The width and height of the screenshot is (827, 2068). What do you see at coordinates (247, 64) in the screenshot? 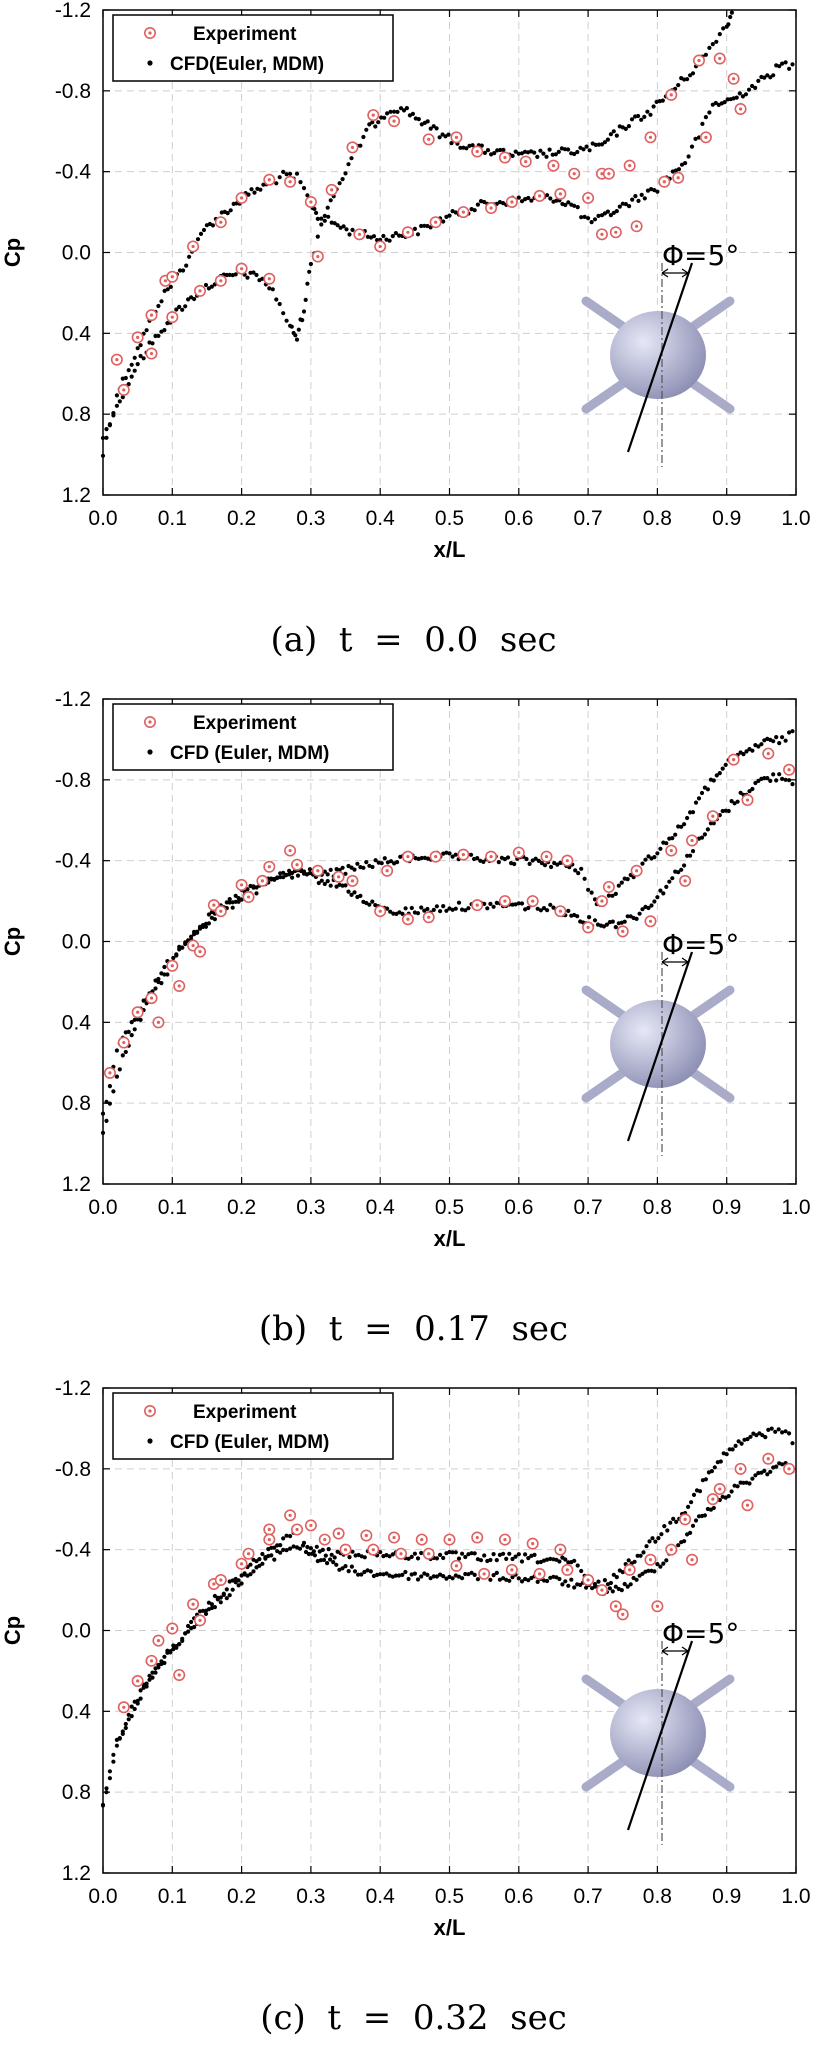
I see `legend-cfd-label: CFD(Euler, MDM)` at bounding box center [247, 64].